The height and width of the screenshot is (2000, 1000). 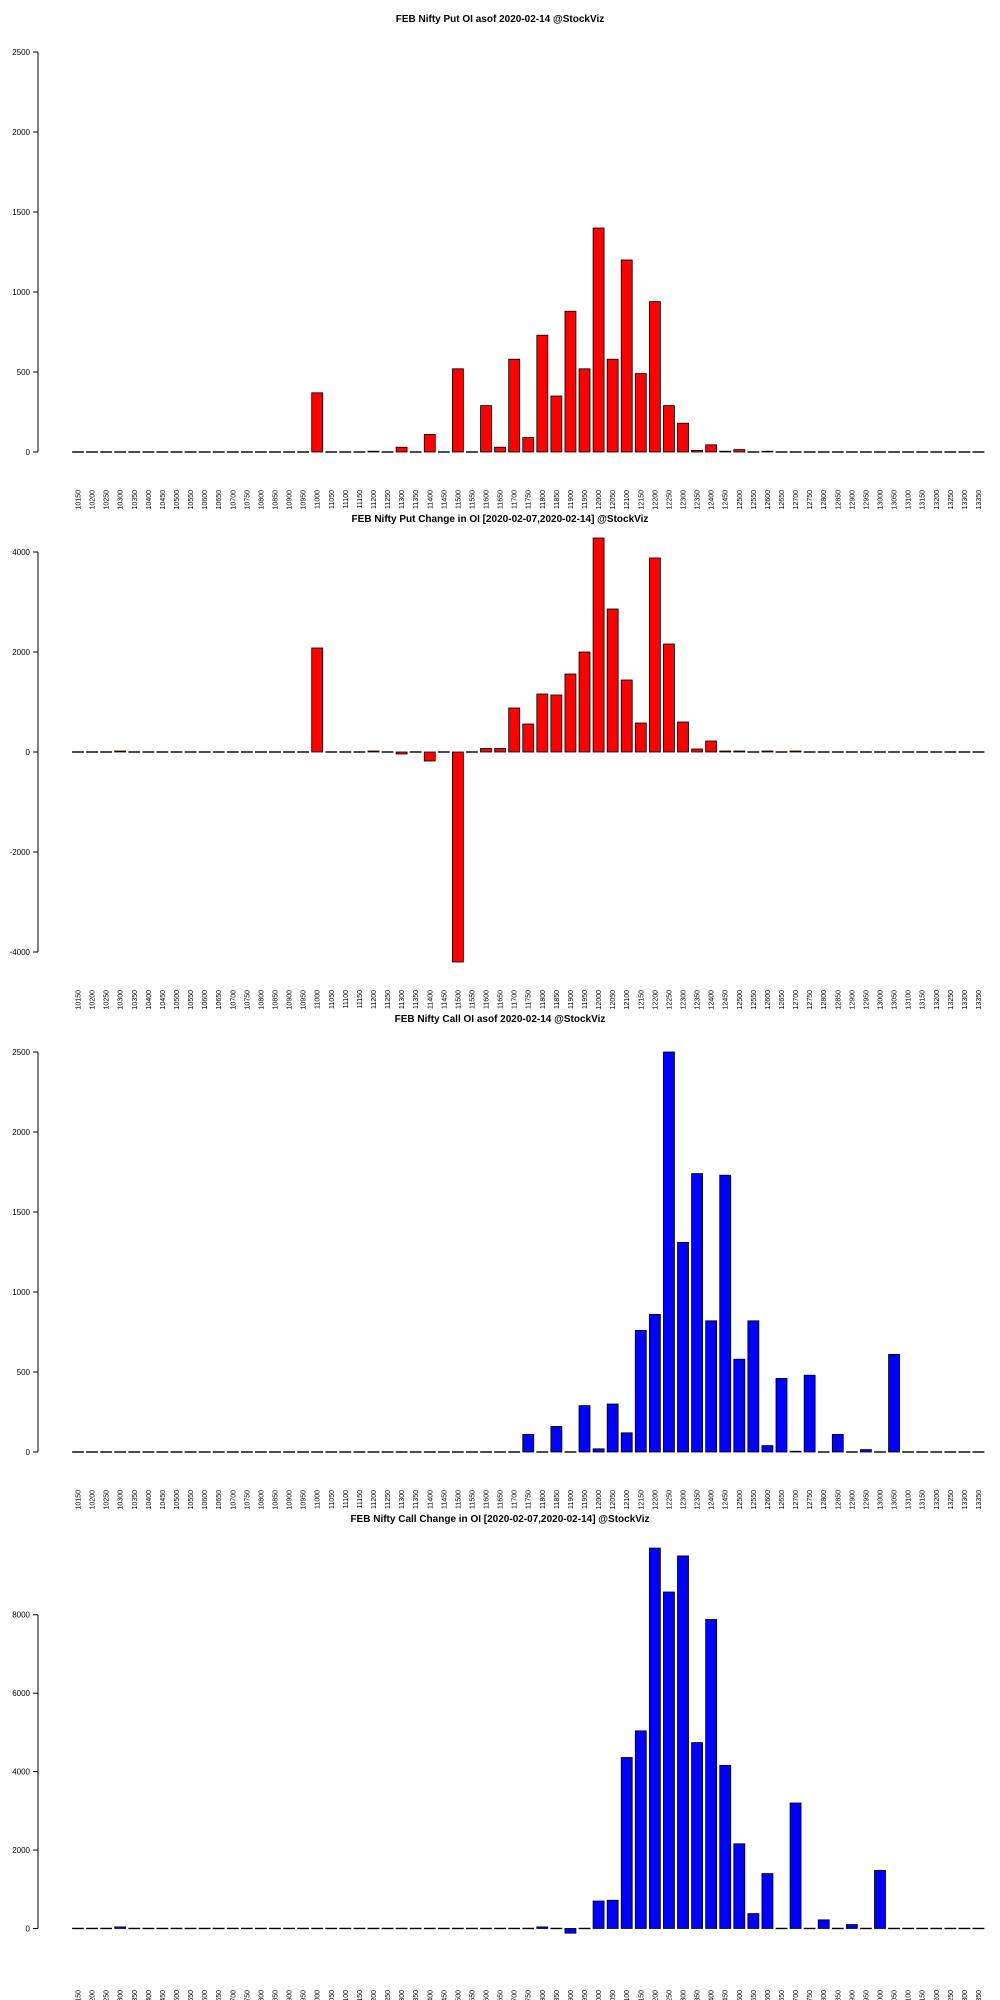 What do you see at coordinates (684, 1000) in the screenshot?
I see `x-tick-label: 12300` at bounding box center [684, 1000].